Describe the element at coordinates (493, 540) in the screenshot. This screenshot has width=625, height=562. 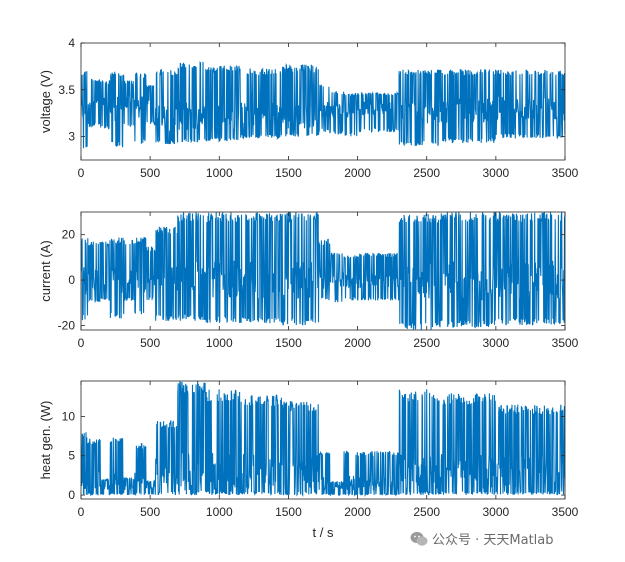
I see `watermark-text: 公众号 · 天天Matlab` at that location.